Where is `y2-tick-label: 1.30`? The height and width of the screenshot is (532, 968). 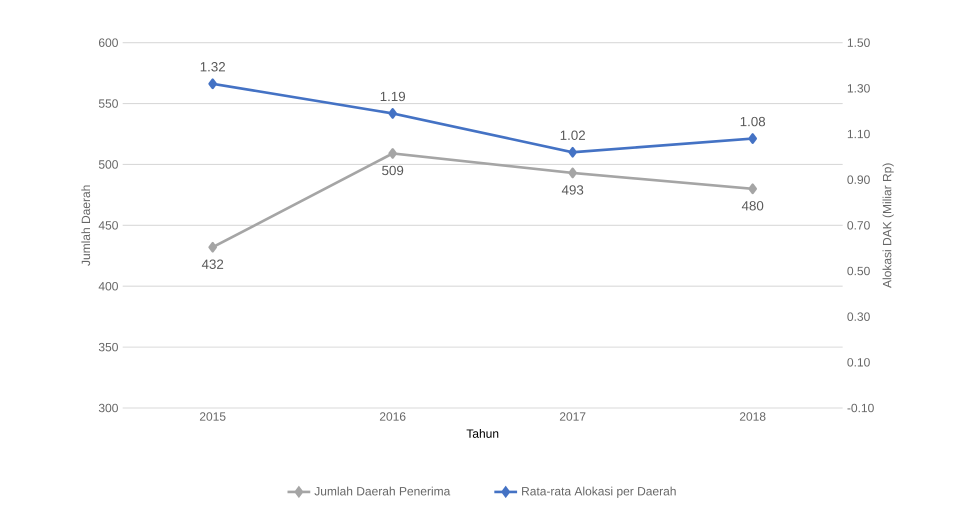
y2-tick-label: 1.30 is located at coordinates (859, 88).